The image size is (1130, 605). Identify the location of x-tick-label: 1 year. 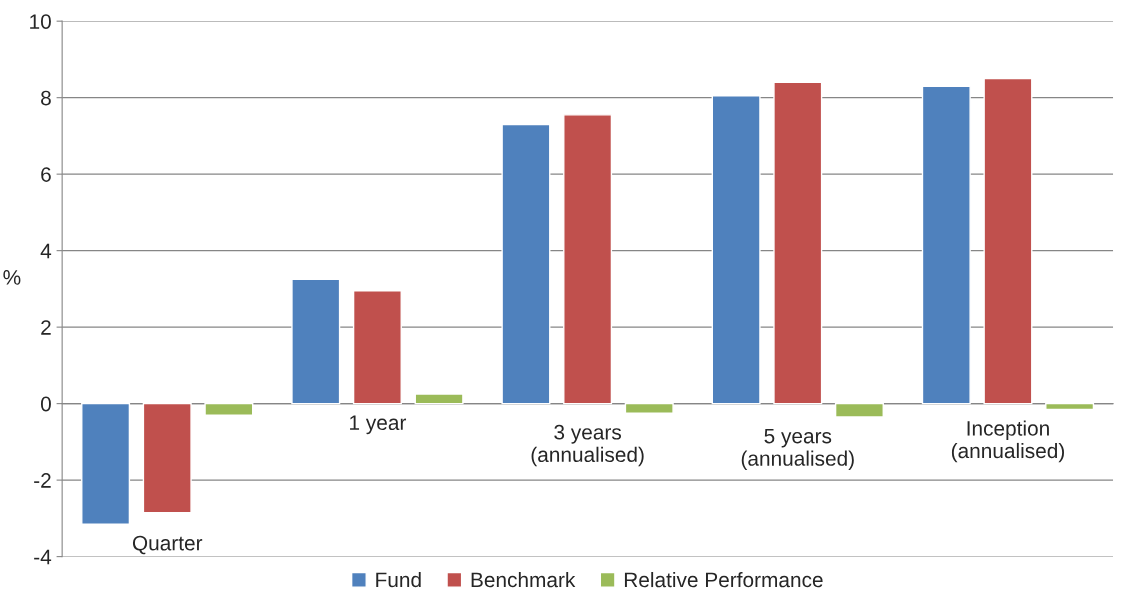
(378, 425).